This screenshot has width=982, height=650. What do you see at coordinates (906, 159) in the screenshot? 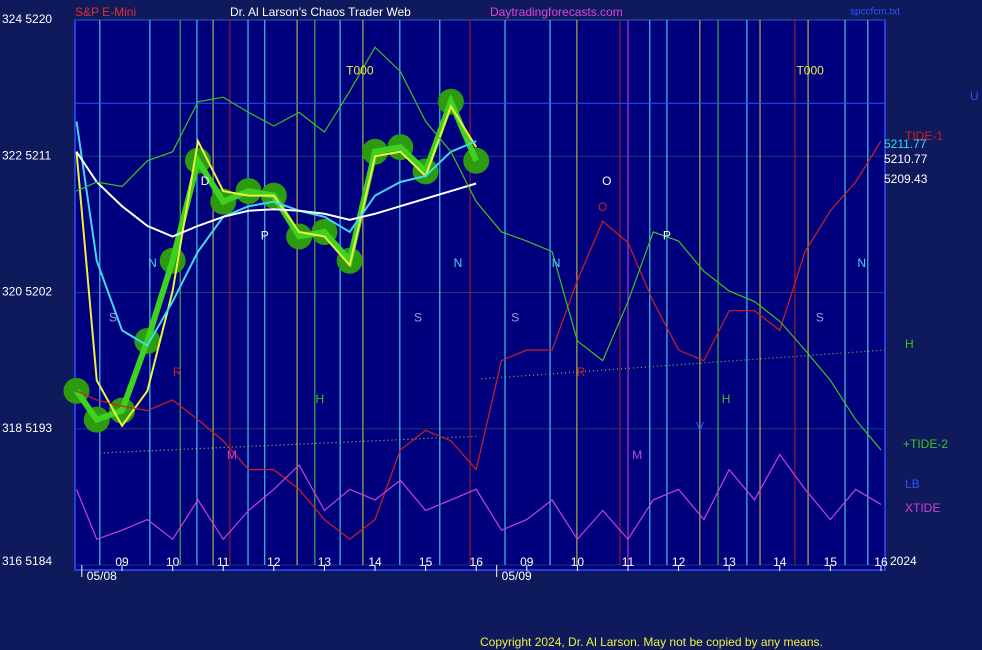
I see `last-value: 5210.77` at bounding box center [906, 159].